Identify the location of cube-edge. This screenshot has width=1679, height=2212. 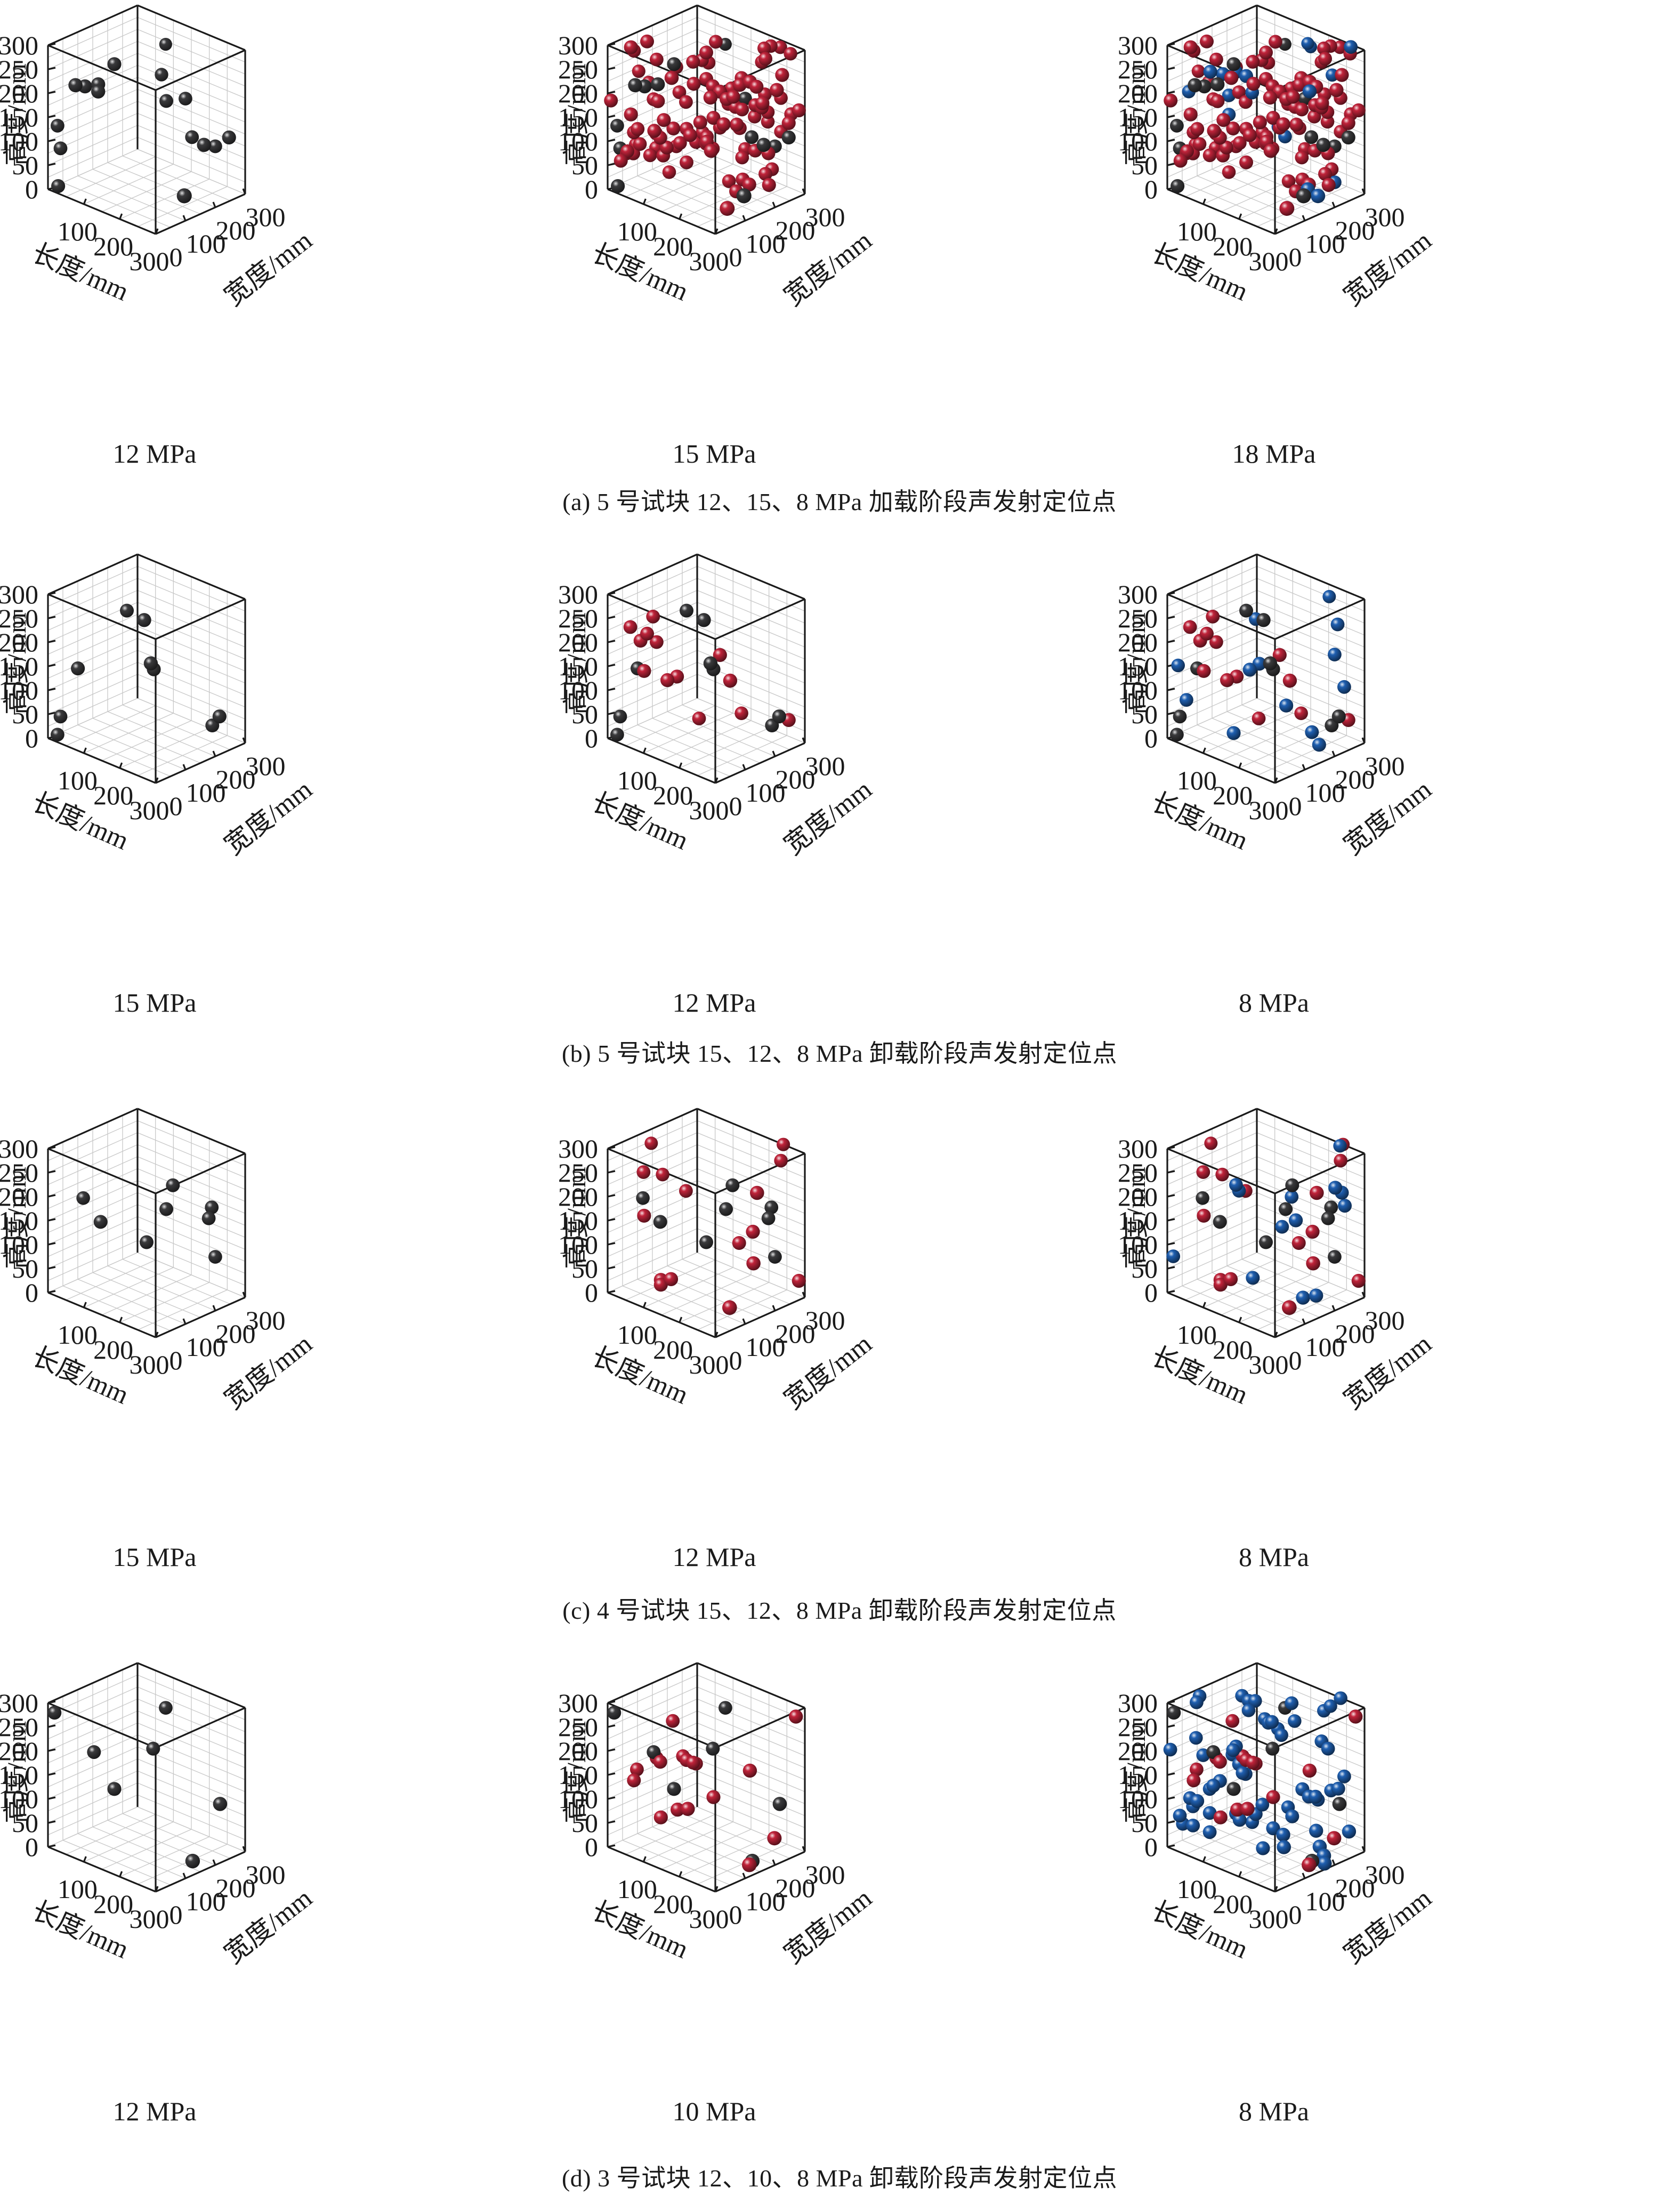
(760, 214).